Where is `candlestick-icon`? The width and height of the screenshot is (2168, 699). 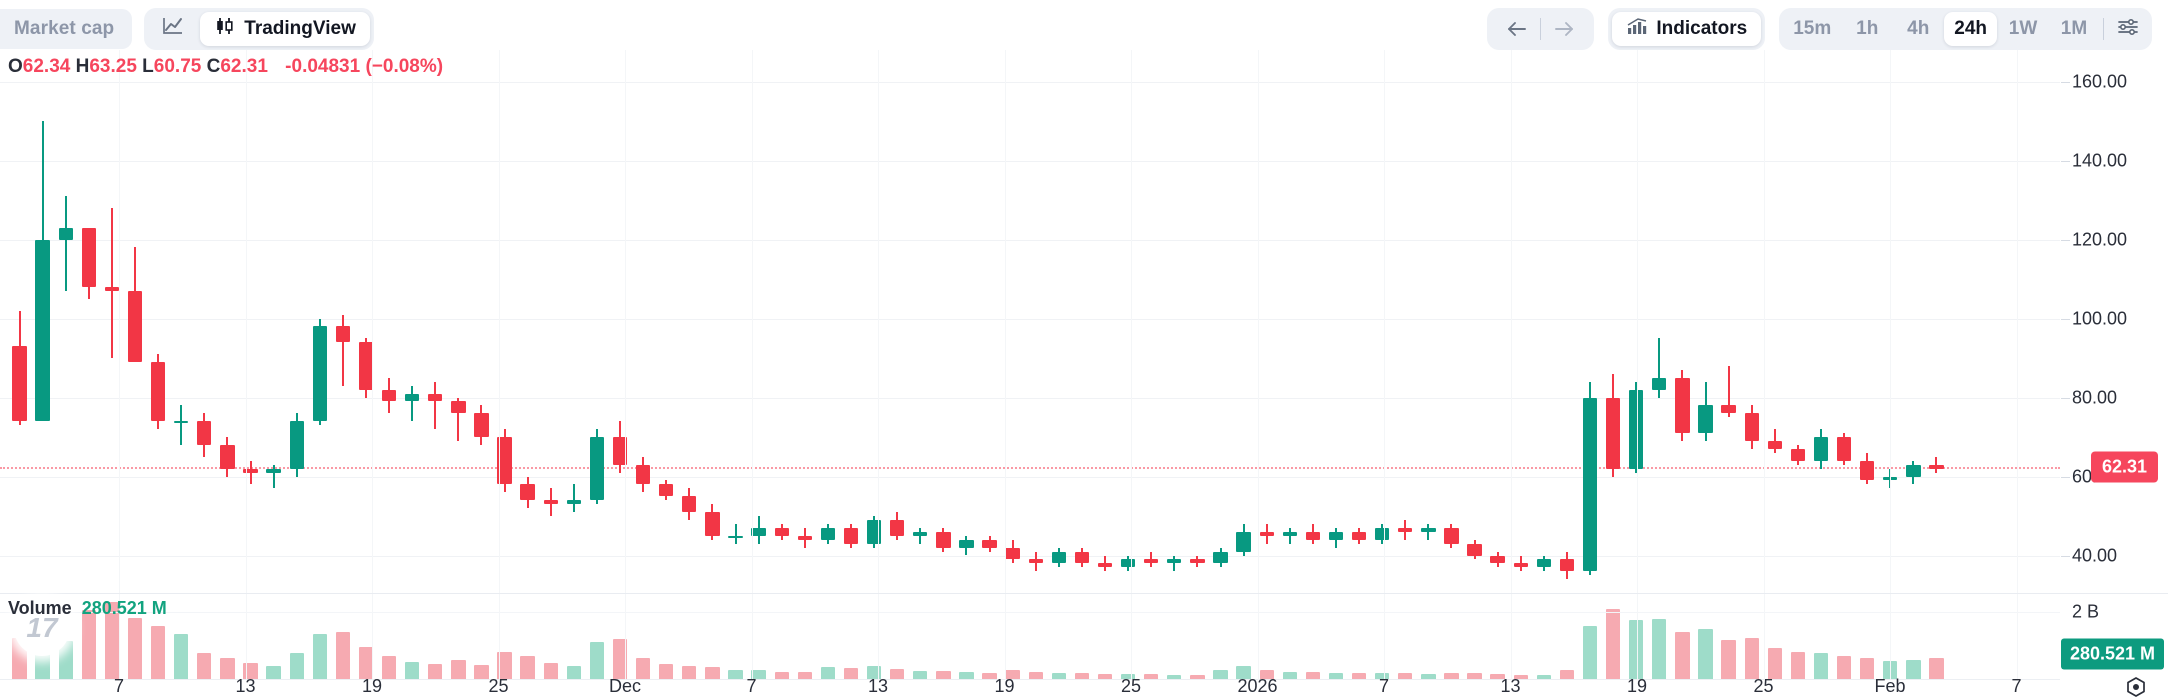
candlestick-icon is located at coordinates (225, 29).